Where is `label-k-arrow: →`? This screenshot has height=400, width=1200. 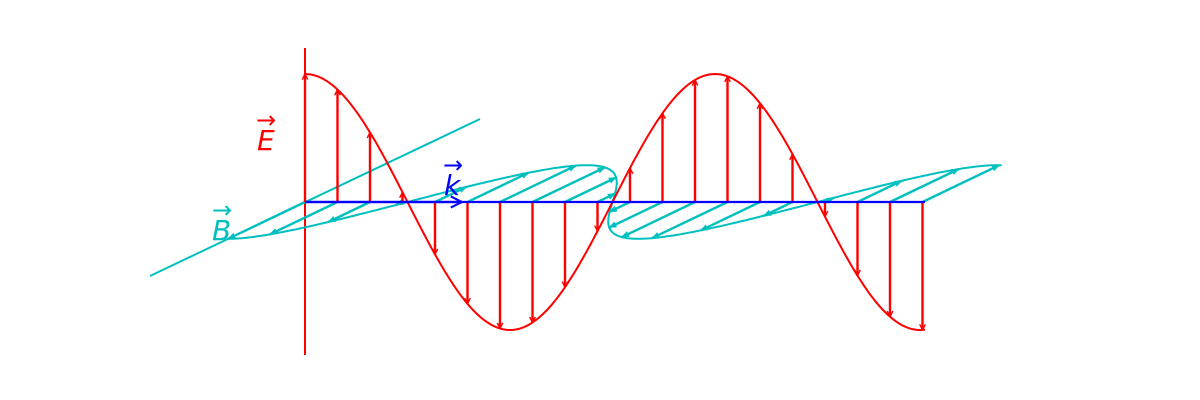 label-k-arrow: → is located at coordinates (453, 165).